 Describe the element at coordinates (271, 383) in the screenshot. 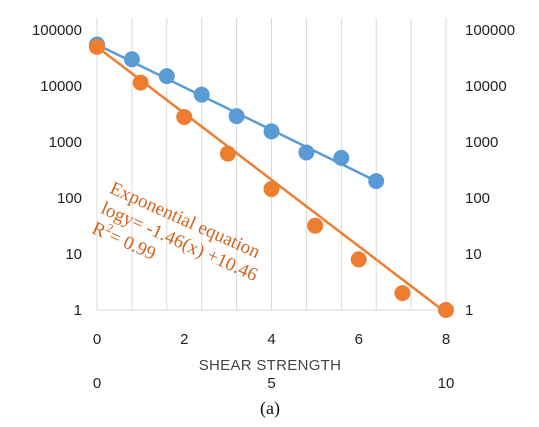

I see `x-tick-label-secondary: 5` at that location.